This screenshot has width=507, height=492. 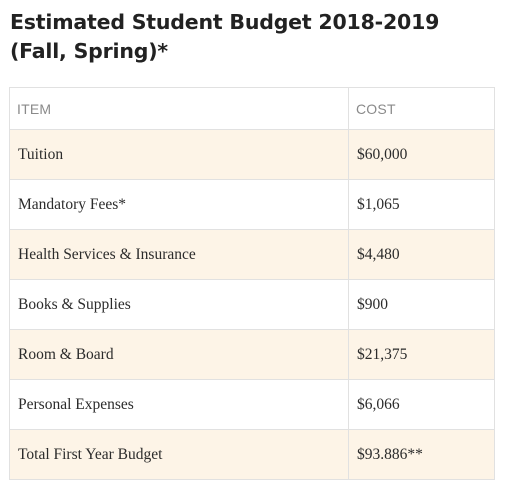 What do you see at coordinates (421, 204) in the screenshot?
I see `cost-cell: $1,065` at bounding box center [421, 204].